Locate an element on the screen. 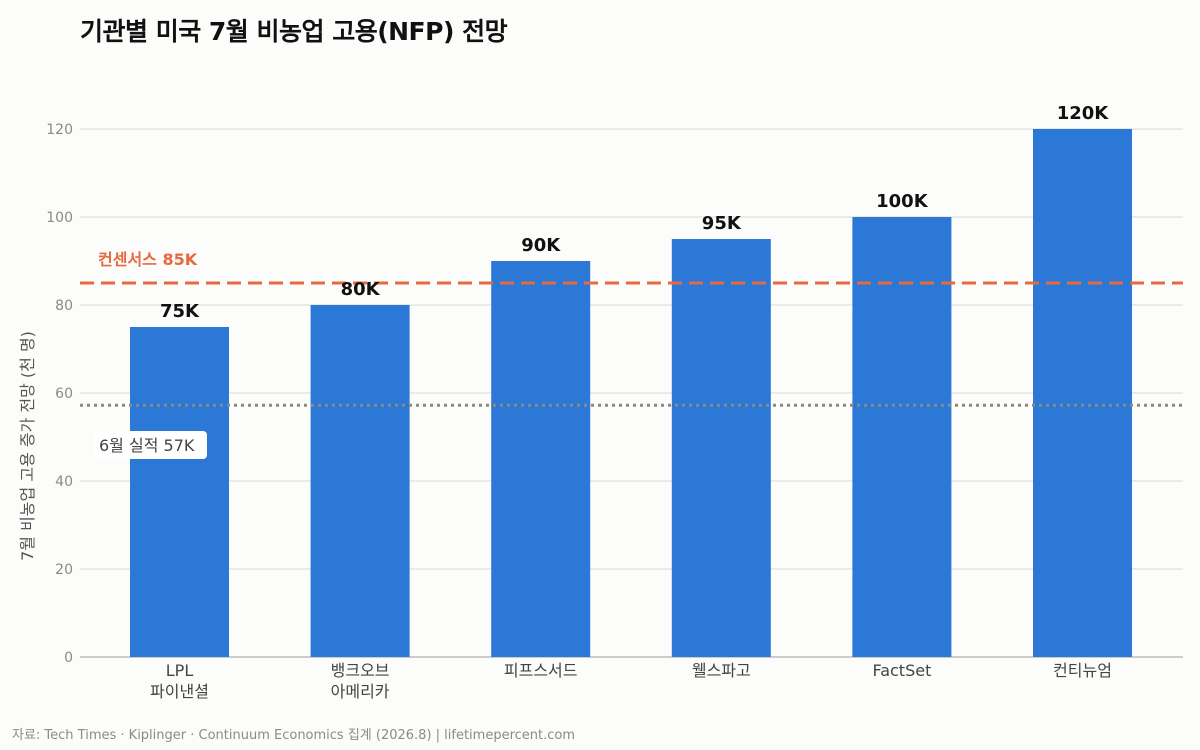 This screenshot has width=1200, height=750. y-tick-label: 60 is located at coordinates (64, 394).